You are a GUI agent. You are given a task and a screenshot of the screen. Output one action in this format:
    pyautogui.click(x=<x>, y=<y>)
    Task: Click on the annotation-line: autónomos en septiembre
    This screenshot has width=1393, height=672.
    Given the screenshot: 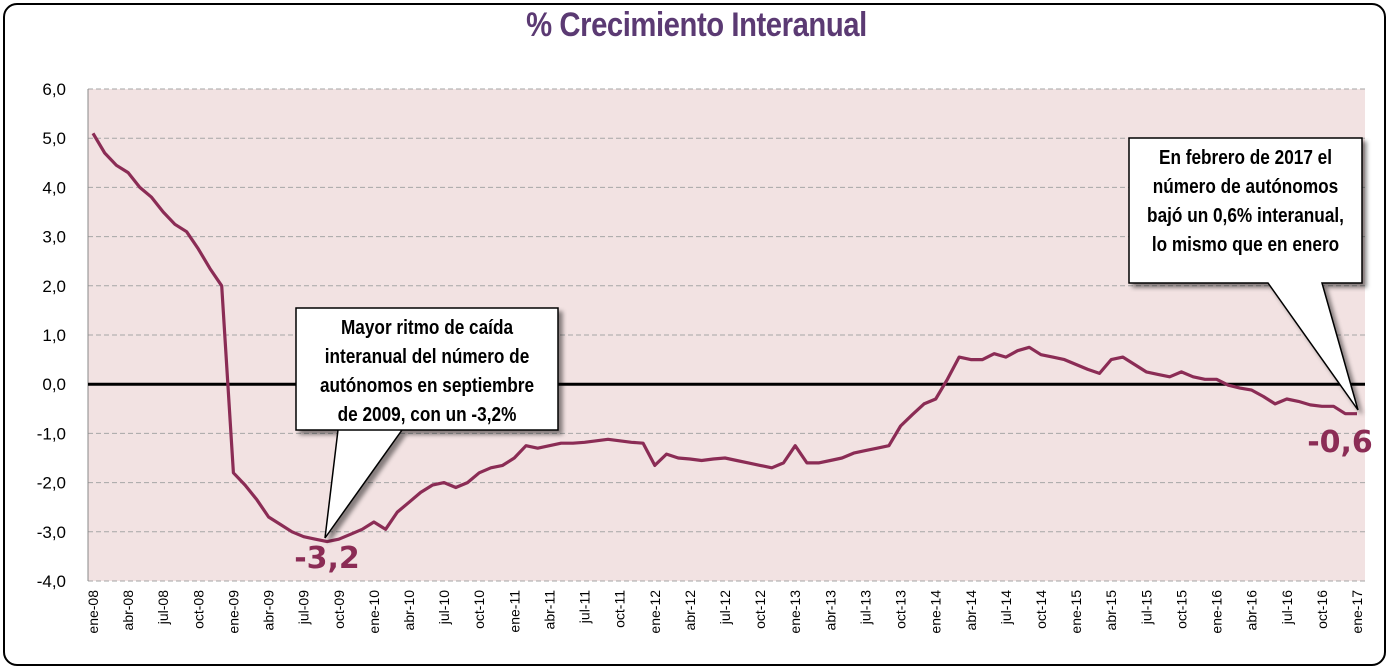 What is the action you would take?
    pyautogui.click(x=427, y=386)
    